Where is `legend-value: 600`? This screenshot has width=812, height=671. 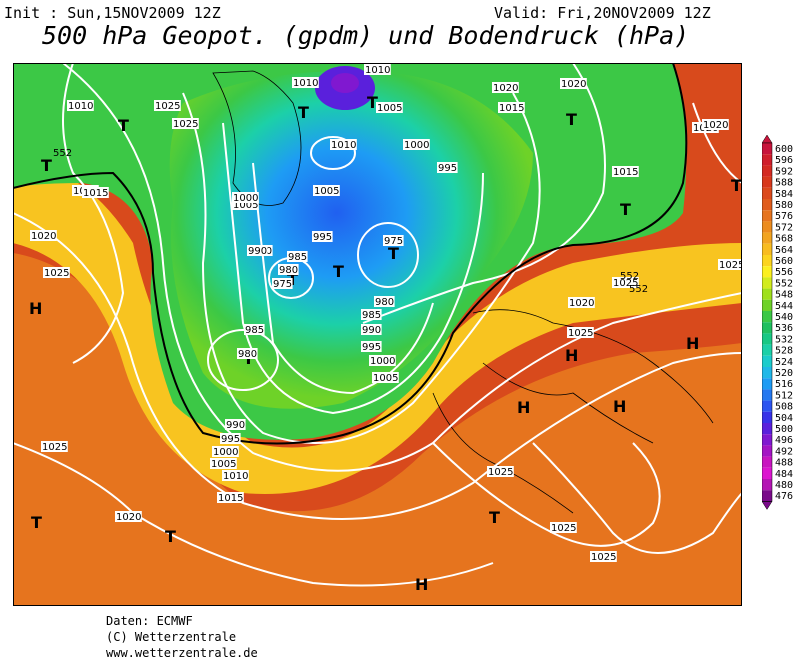
legend-value: 600 is located at coordinates (784, 149).